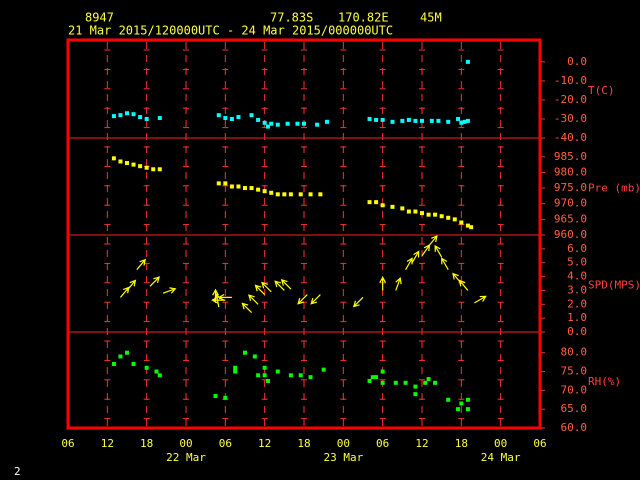 Image resolution: width=640 pixels, height=480 pixels. What do you see at coordinates (577, 289) in the screenshot?
I see `y-tick-label: 3.0` at bounding box center [577, 289].